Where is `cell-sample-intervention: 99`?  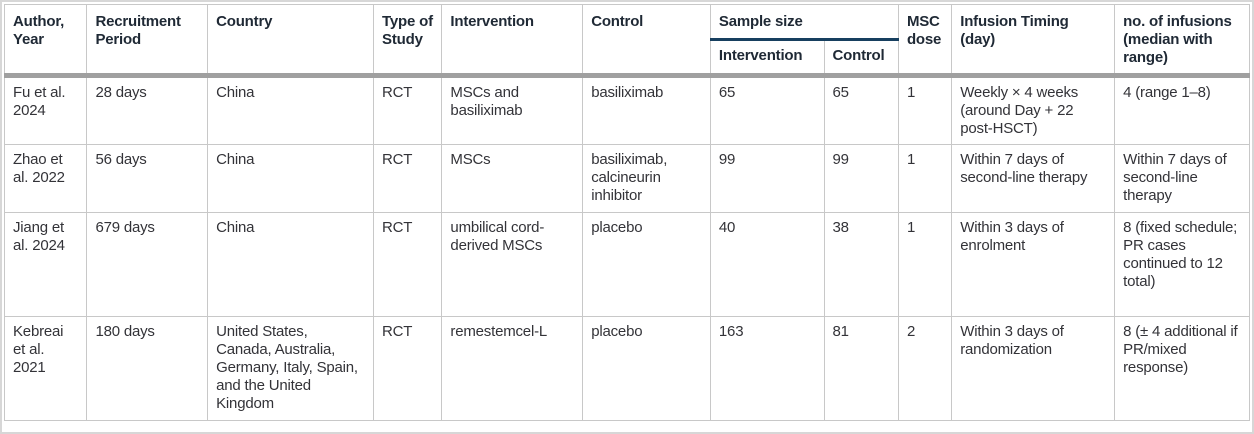
cell-sample-intervention: 99 is located at coordinates (767, 178).